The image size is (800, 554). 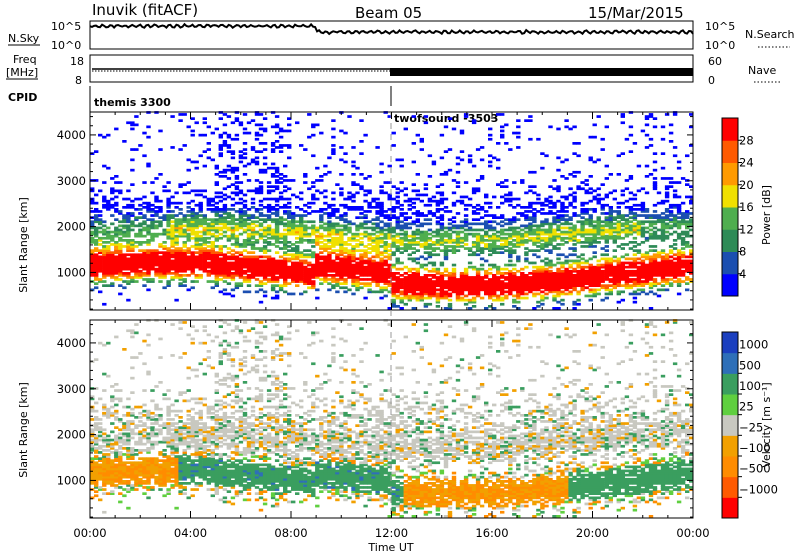 What do you see at coordinates (92, 442) in the screenshot?
I see `velocity-cell` at bounding box center [92, 442].